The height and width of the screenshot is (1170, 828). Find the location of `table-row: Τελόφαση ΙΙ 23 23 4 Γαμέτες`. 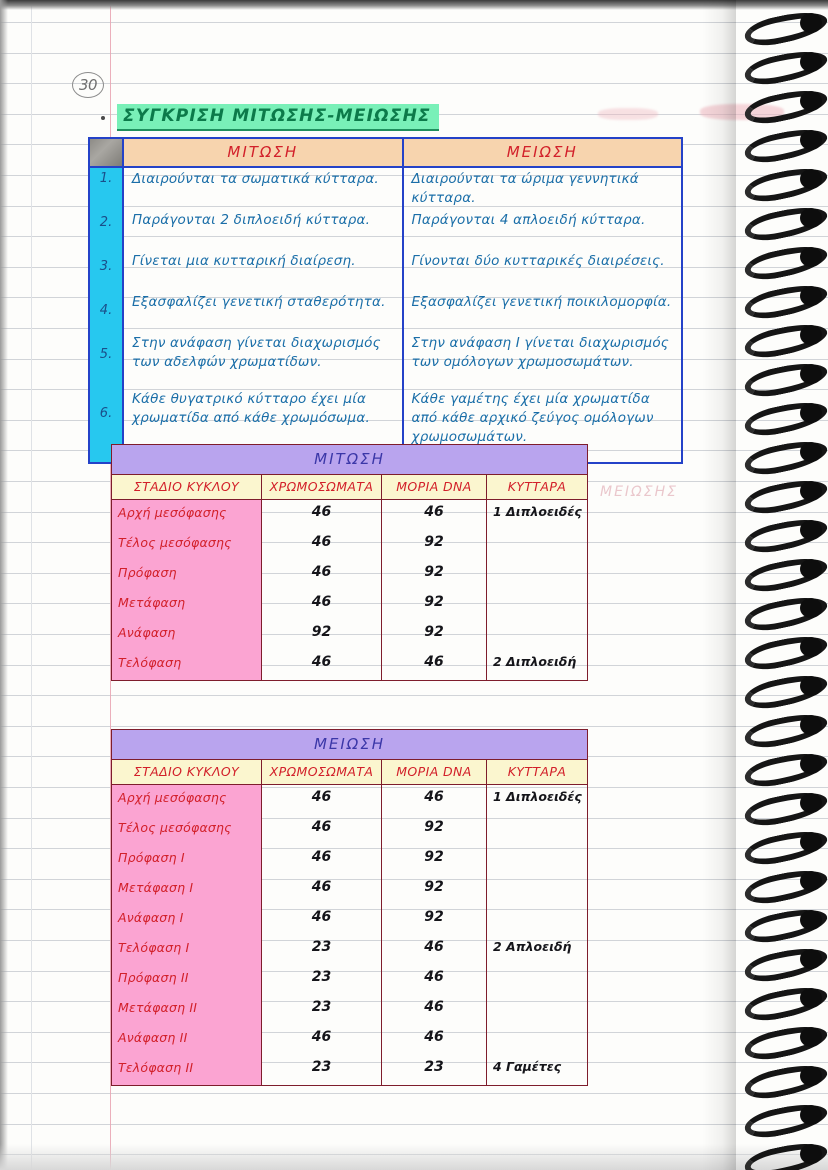

table-row: Τελόφαση ΙΙ 23 23 4 Γαμέτες is located at coordinates (349, 1070).